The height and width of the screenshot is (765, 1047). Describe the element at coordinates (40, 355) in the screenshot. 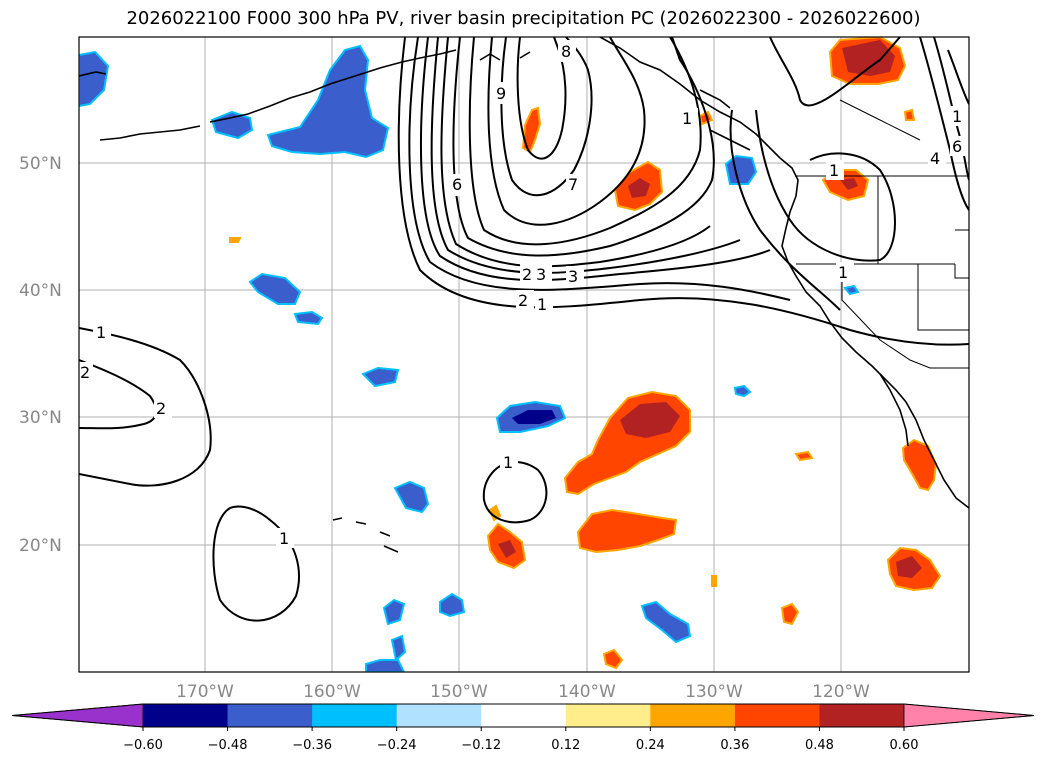

I see `latitude-labels: 50°N 40°N 30°N 20°N` at that location.